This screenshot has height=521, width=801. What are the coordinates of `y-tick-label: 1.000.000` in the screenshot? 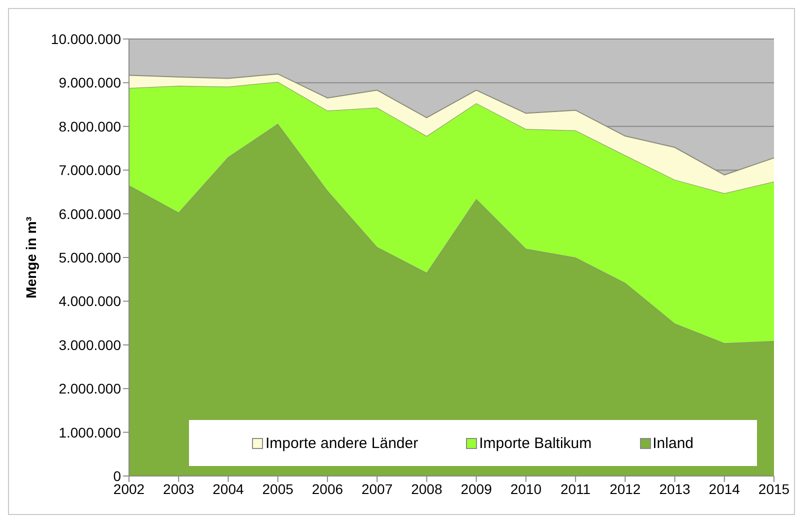 It's located at (90, 432).